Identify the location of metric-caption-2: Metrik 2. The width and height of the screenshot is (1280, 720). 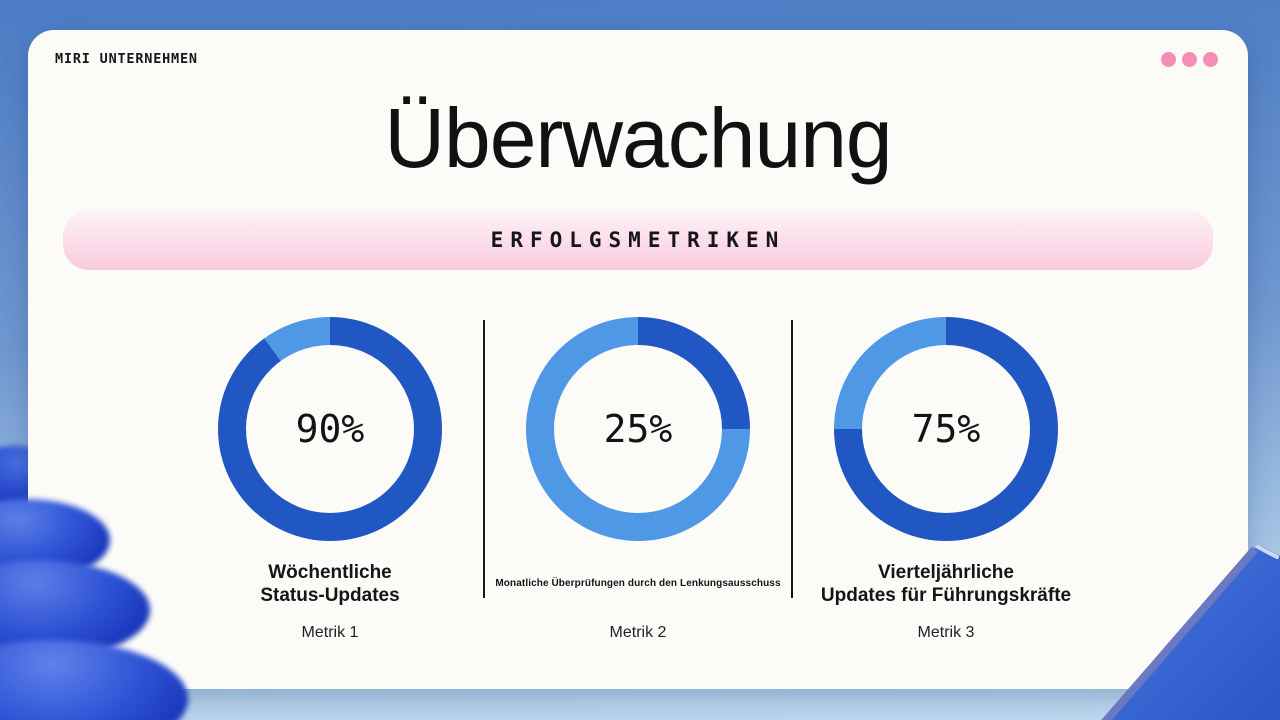
(638, 632).